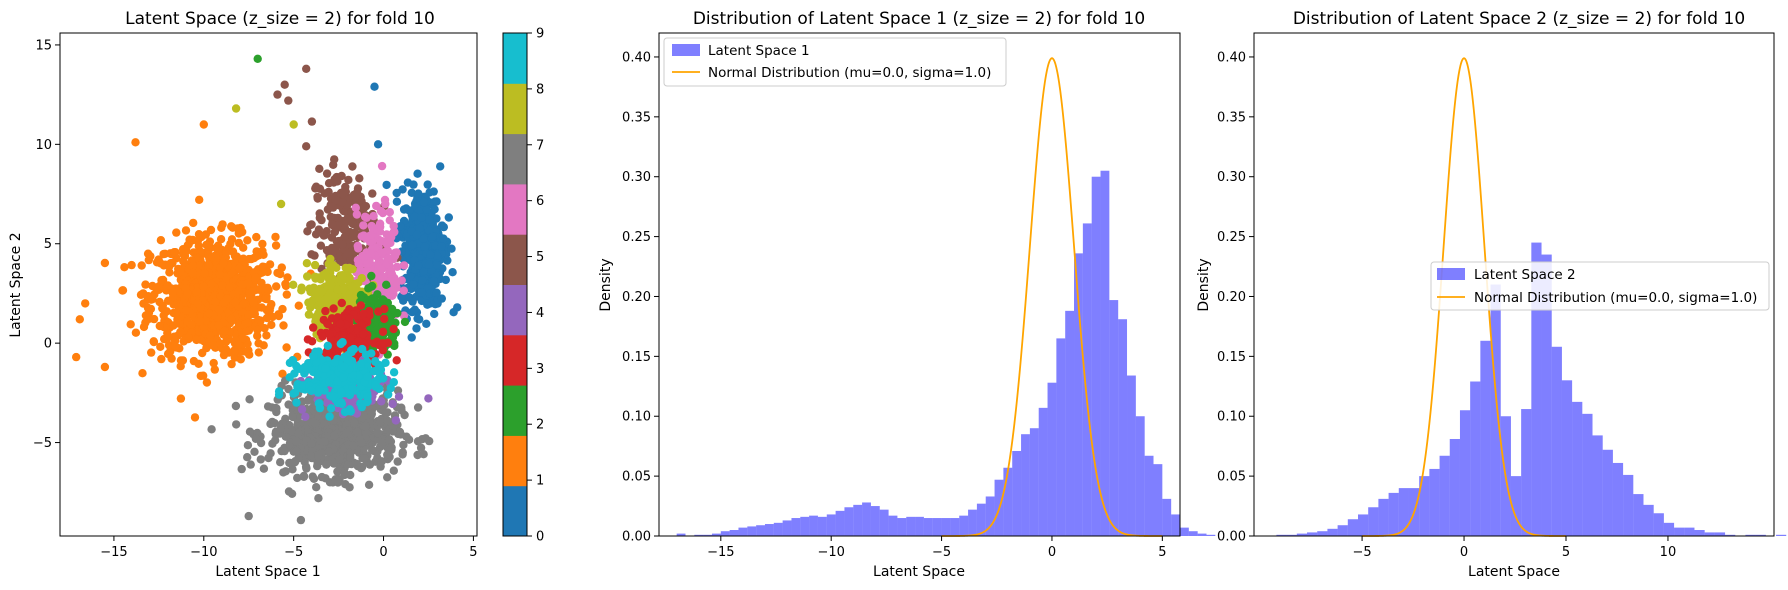 The width and height of the screenshot is (1788, 590). What do you see at coordinates (1615, 298) in the screenshot?
I see `hist2-legend-entry-normal: Normal Distribution (mu=0.0, sigma=1.0)` at bounding box center [1615, 298].